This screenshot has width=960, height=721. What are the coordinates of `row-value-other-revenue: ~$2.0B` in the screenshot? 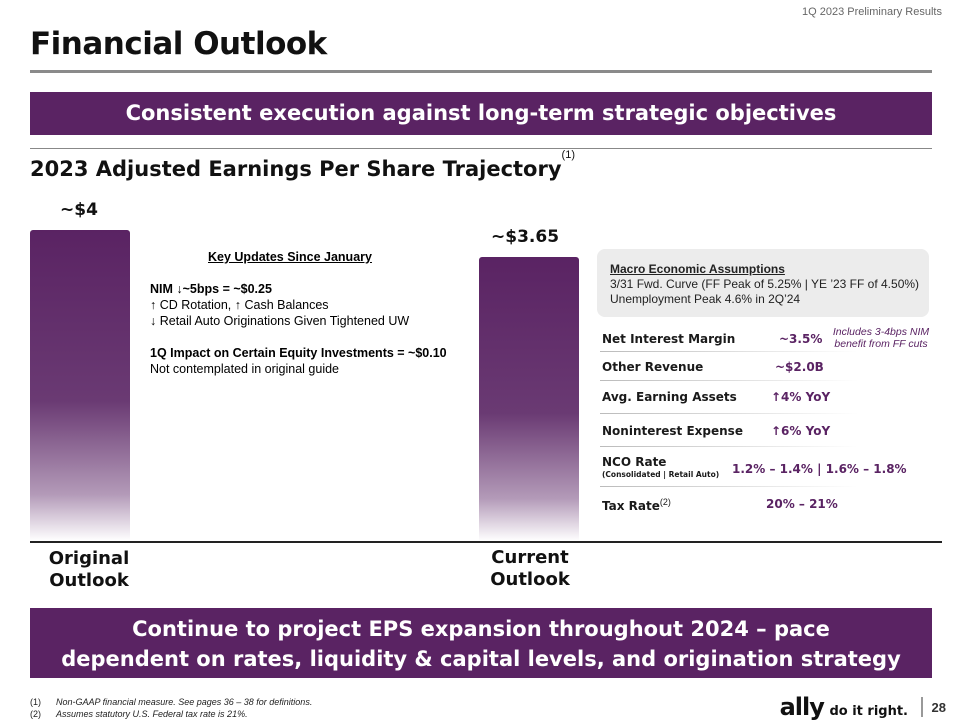 It's located at (799, 367).